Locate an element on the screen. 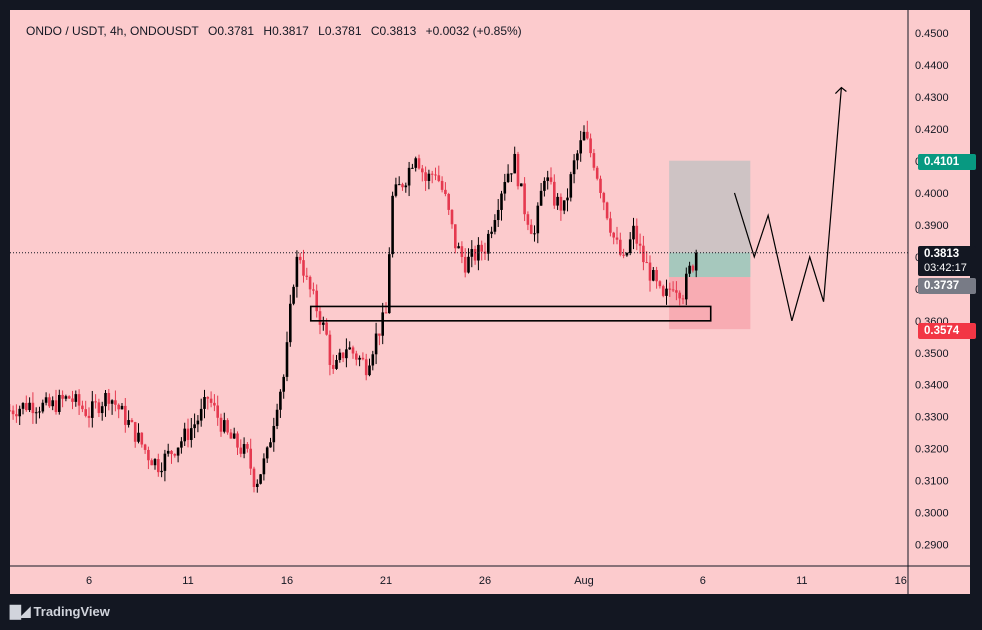 The height and width of the screenshot is (630, 982). tradingview-icon: ▇◢ is located at coordinates (20, 611).